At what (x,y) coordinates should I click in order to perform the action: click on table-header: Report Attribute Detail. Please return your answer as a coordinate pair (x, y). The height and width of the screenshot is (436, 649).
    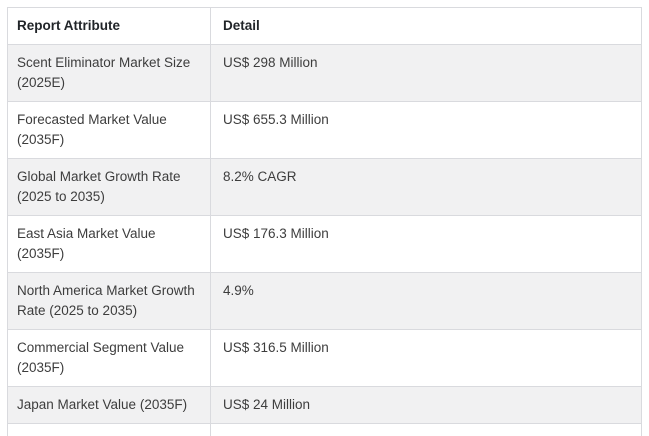
    Looking at the image, I should click on (324, 26).